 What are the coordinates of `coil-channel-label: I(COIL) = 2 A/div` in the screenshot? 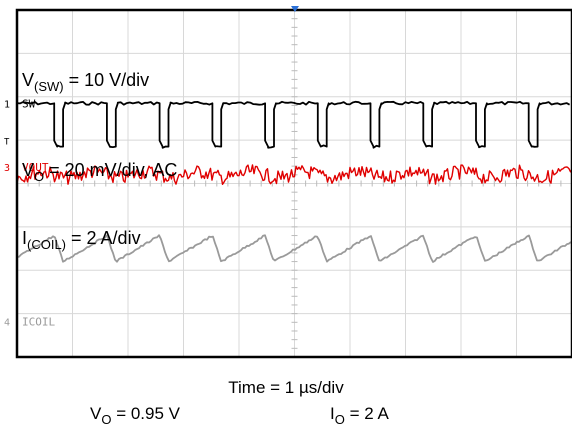 It's located at (81, 240).